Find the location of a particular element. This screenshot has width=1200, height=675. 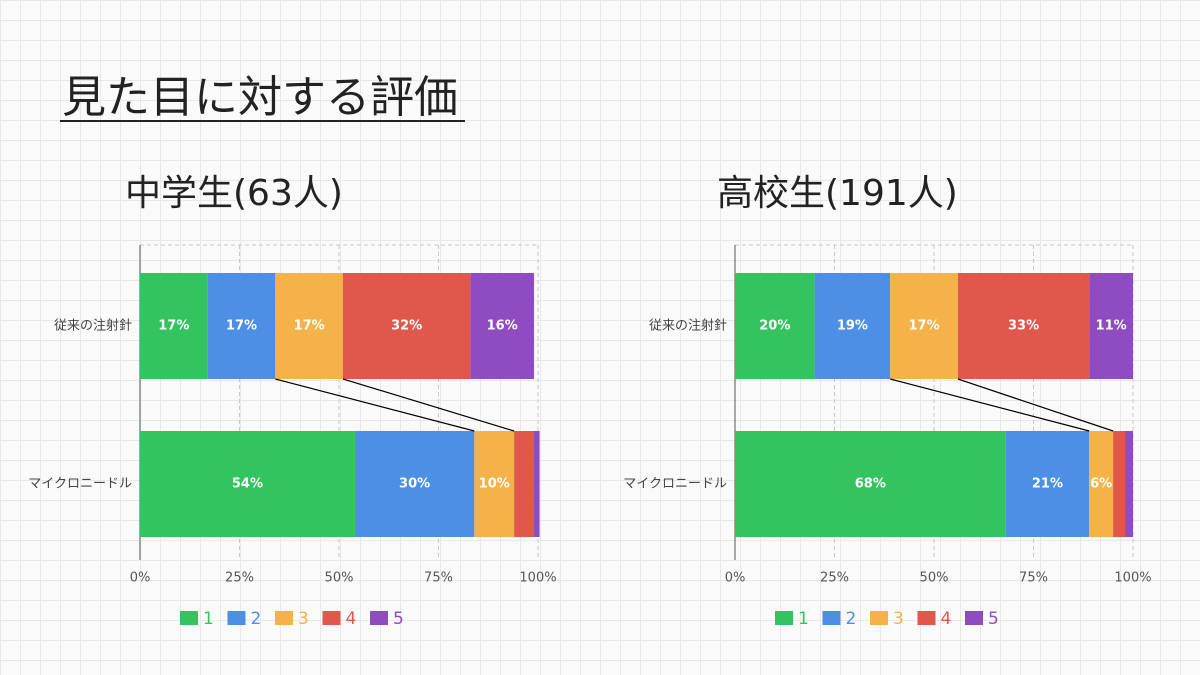

value-label: 32% is located at coordinates (406, 326).